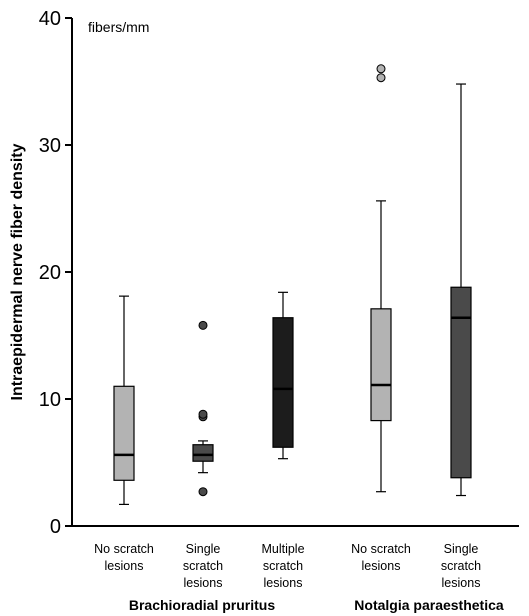 The image size is (529, 616). What do you see at coordinates (50, 19) in the screenshot?
I see `y-tick-label: 40` at bounding box center [50, 19].